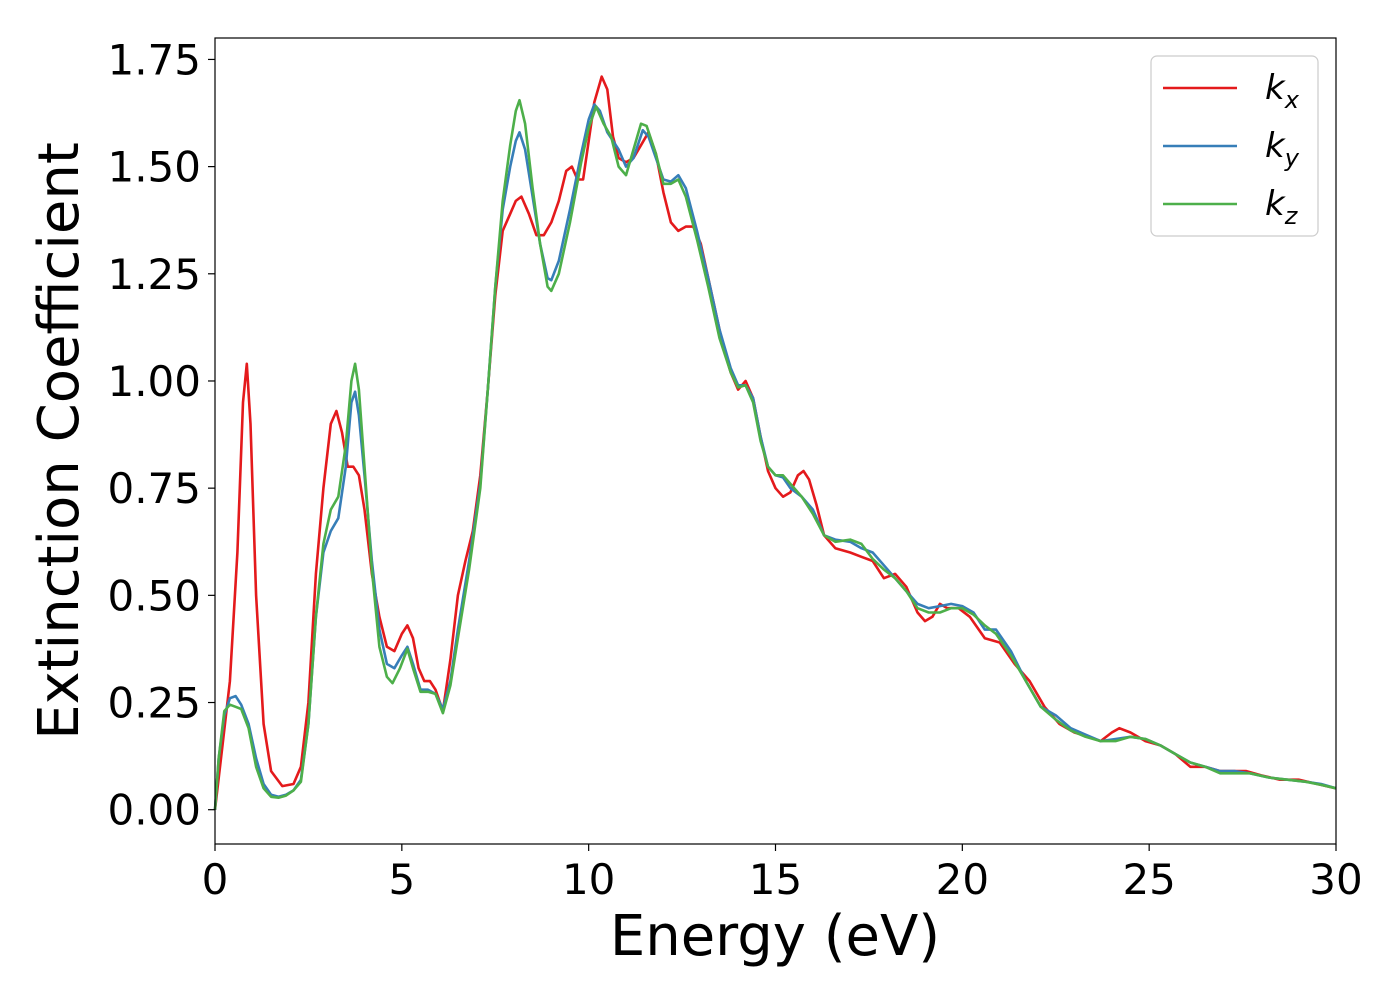 This screenshot has width=1400, height=1000. What do you see at coordinates (775, 879) in the screenshot?
I see `x-tick-label: 15` at bounding box center [775, 879].